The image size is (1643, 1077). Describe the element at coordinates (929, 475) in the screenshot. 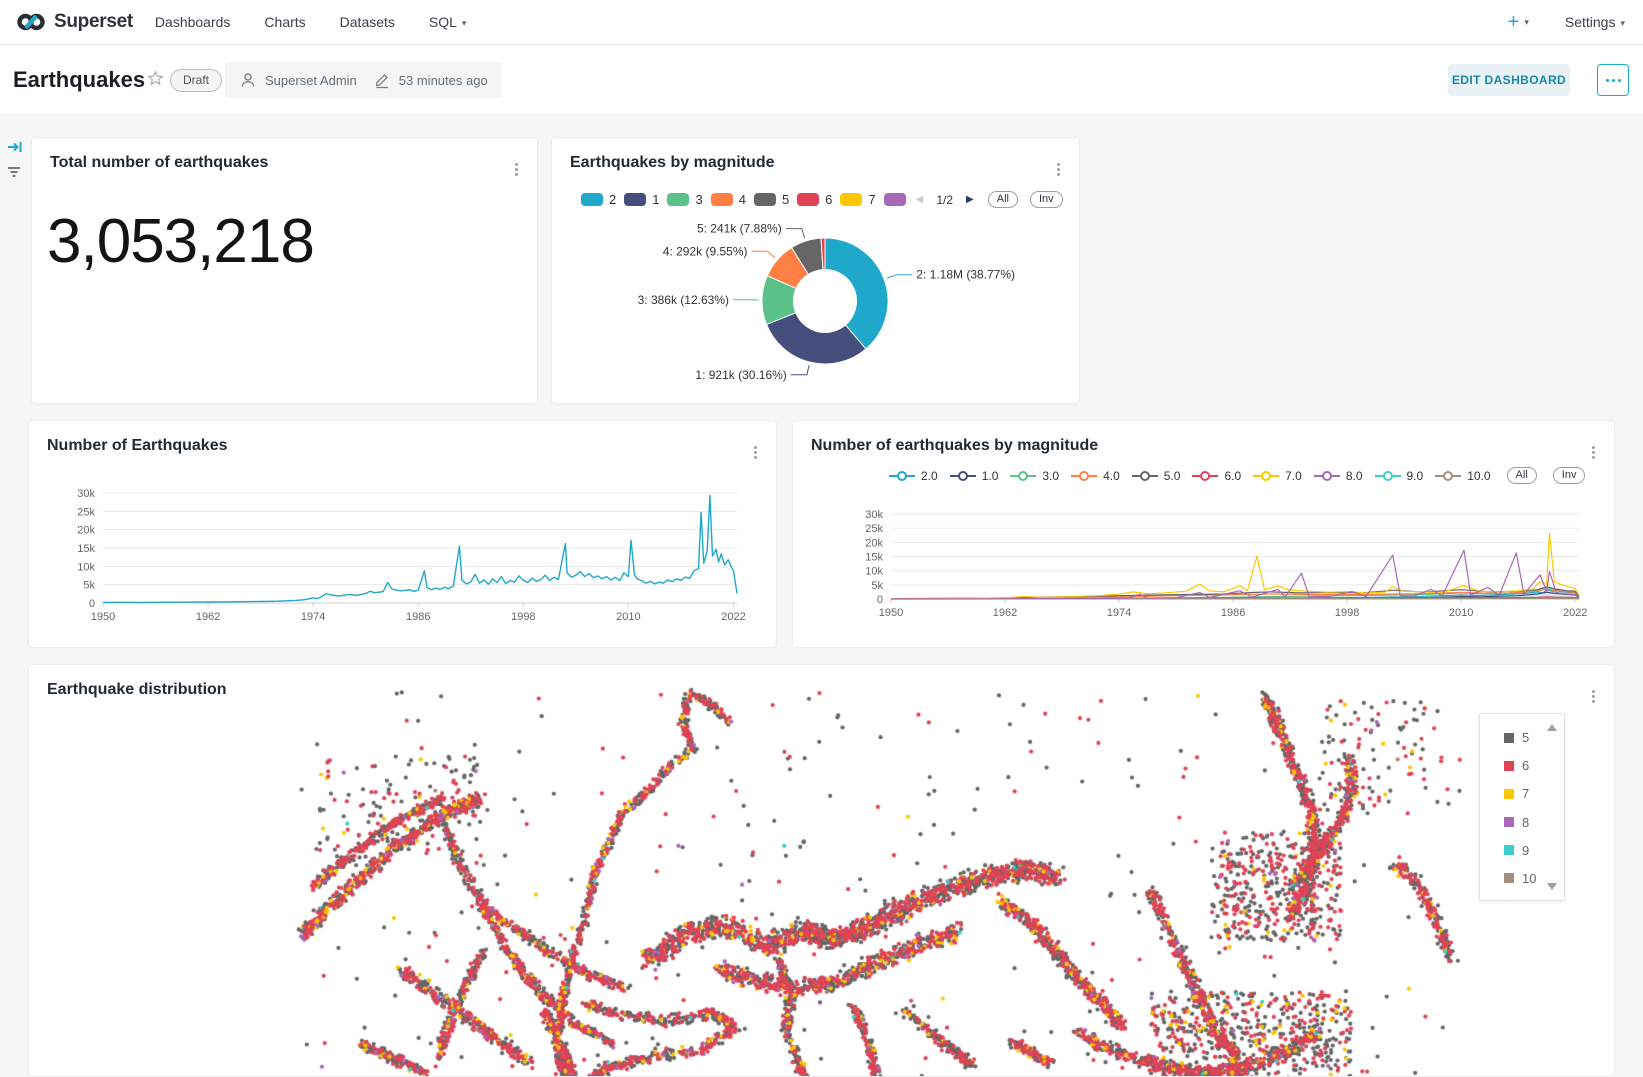

I see `legend-label: 2.0` at that location.